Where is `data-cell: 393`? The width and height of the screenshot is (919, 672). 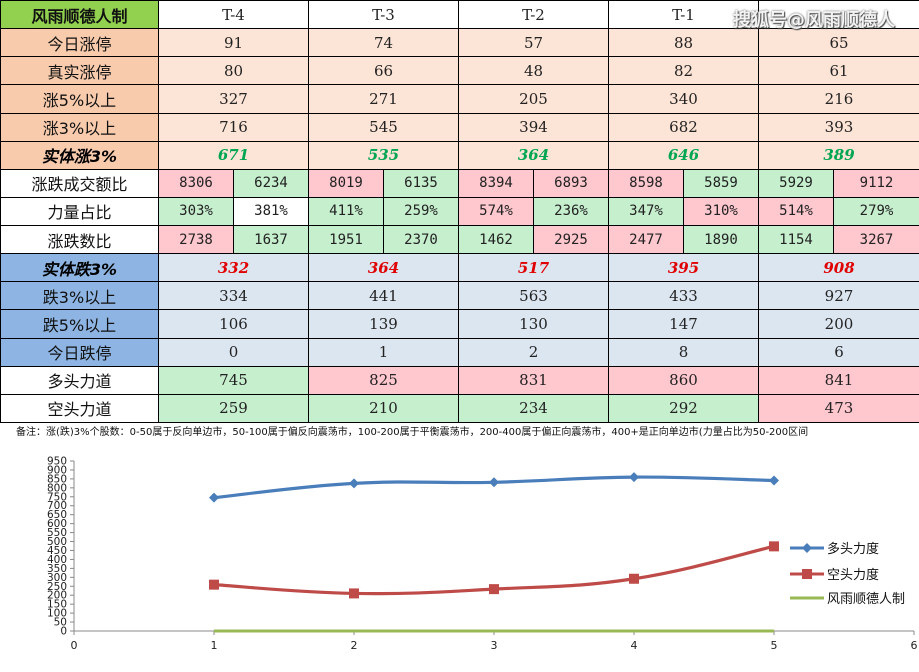 data-cell: 393 is located at coordinates (838, 127).